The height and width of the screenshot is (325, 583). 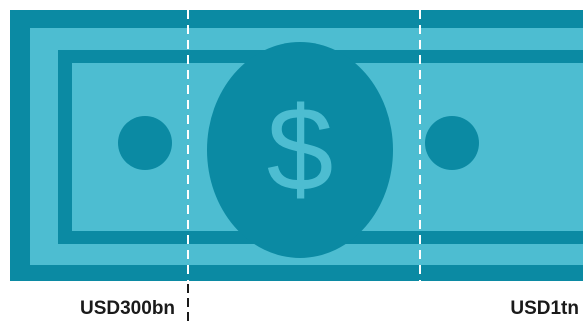 I want to click on dollar-sign-icon: $, so click(x=300, y=149).